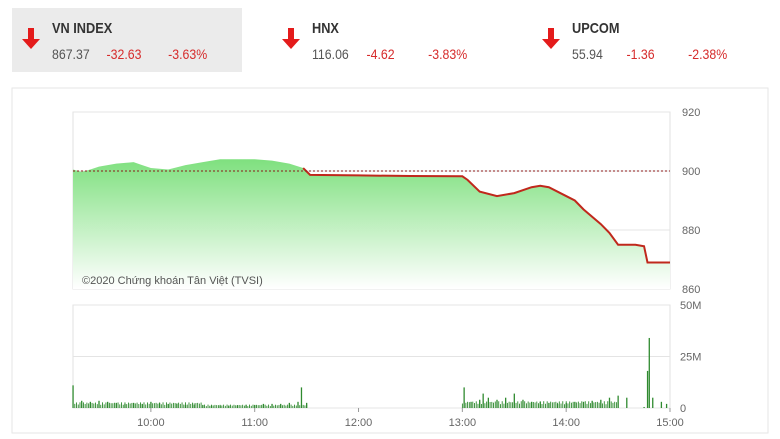  Describe the element at coordinates (690, 358) in the screenshot. I see `volume-tick-label: 25M` at that location.